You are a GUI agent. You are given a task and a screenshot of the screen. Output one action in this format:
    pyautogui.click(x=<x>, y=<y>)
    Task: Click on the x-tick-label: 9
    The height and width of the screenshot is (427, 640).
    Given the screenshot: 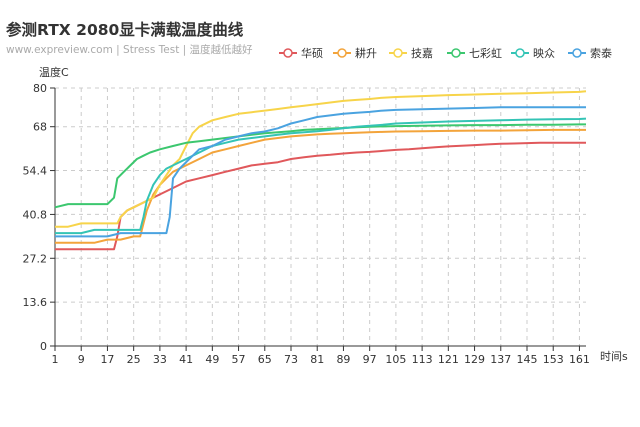 What is the action you would take?
    pyautogui.click(x=81, y=359)
    